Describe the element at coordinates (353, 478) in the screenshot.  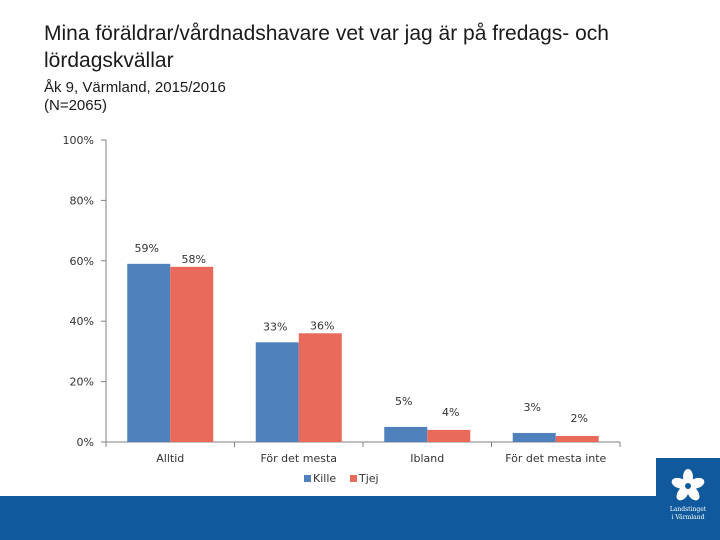
I see `legend-swatch-tjej` at that location.